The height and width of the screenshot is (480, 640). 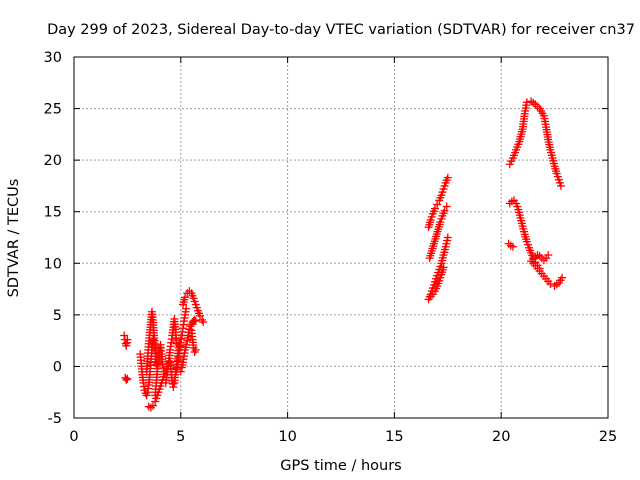 I want to click on x-tick-label: 5, so click(x=180, y=437).